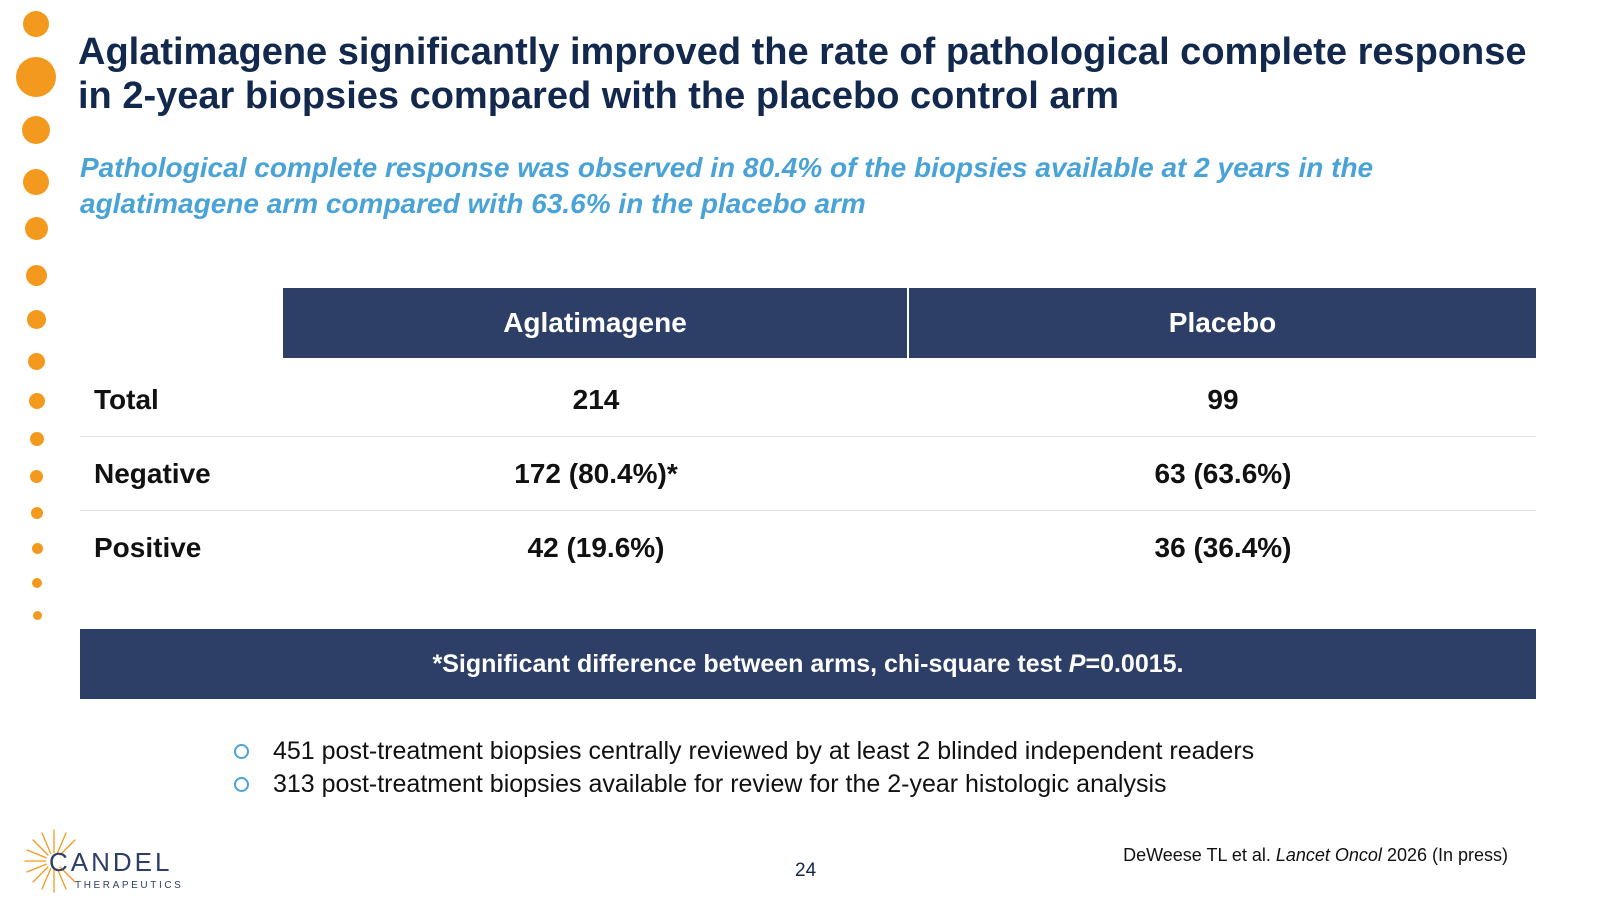 The width and height of the screenshot is (1600, 900). Describe the element at coordinates (110, 862) in the screenshot. I see `logo-name: CANDEL` at that location.